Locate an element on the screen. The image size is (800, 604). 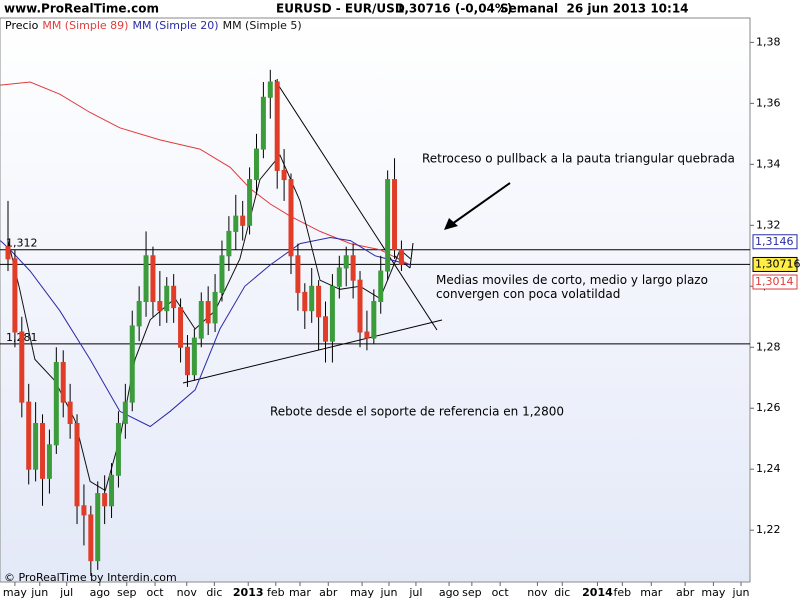
x-tick-label: mar is located at coordinates (651, 592).